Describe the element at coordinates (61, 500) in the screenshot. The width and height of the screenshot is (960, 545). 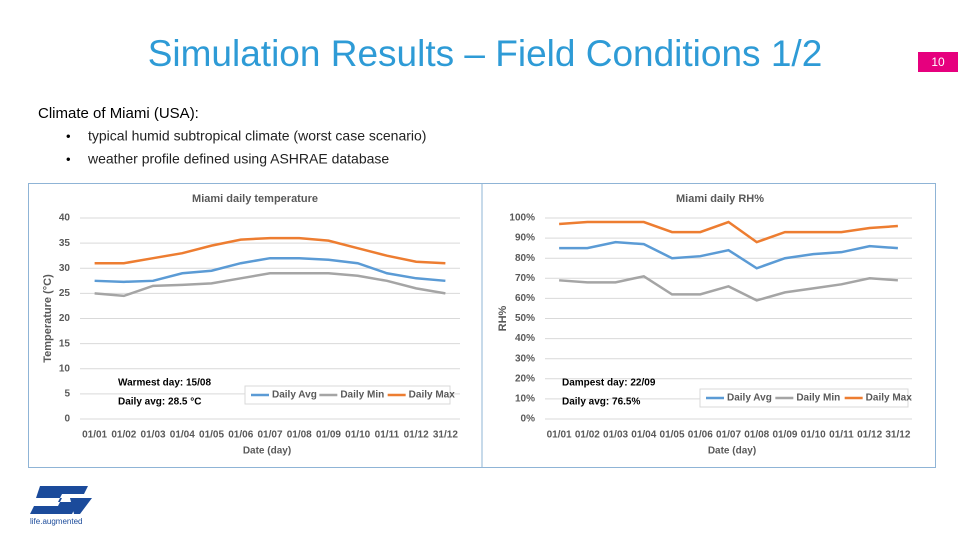
I see `logo-mark` at that location.